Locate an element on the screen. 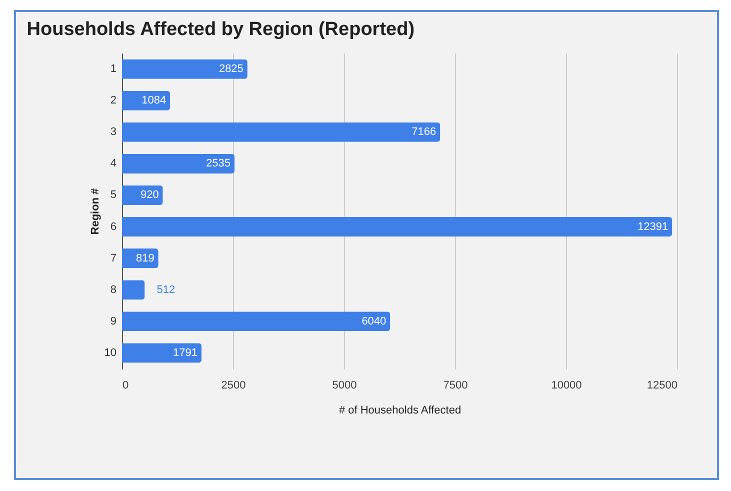 The width and height of the screenshot is (731, 491). x-tick-label: 5000 is located at coordinates (344, 386).